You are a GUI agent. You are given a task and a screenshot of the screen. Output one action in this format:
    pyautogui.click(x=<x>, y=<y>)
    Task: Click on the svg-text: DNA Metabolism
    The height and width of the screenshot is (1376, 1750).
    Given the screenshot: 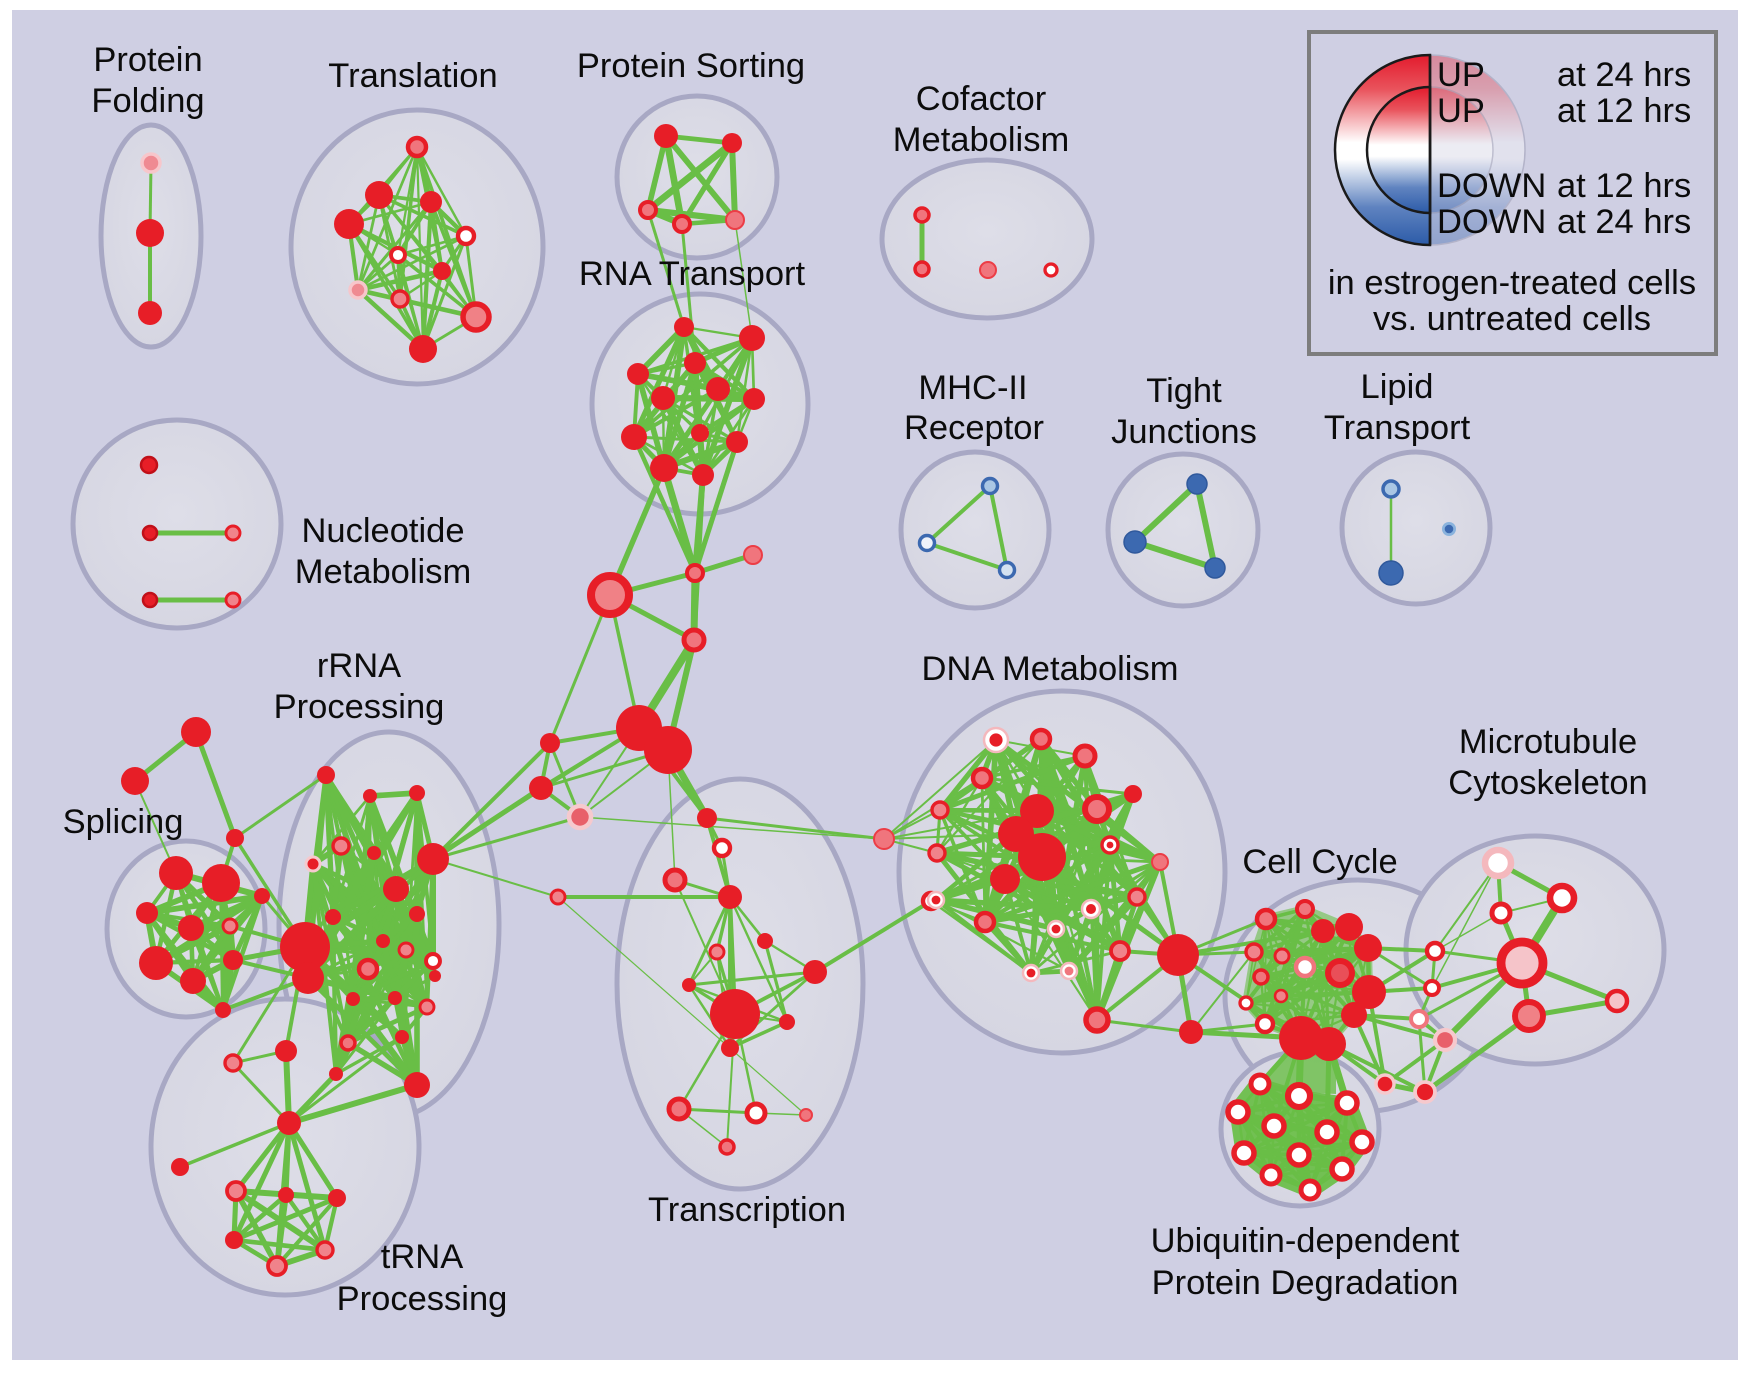 What is the action you would take?
    pyautogui.click(x=1050, y=669)
    